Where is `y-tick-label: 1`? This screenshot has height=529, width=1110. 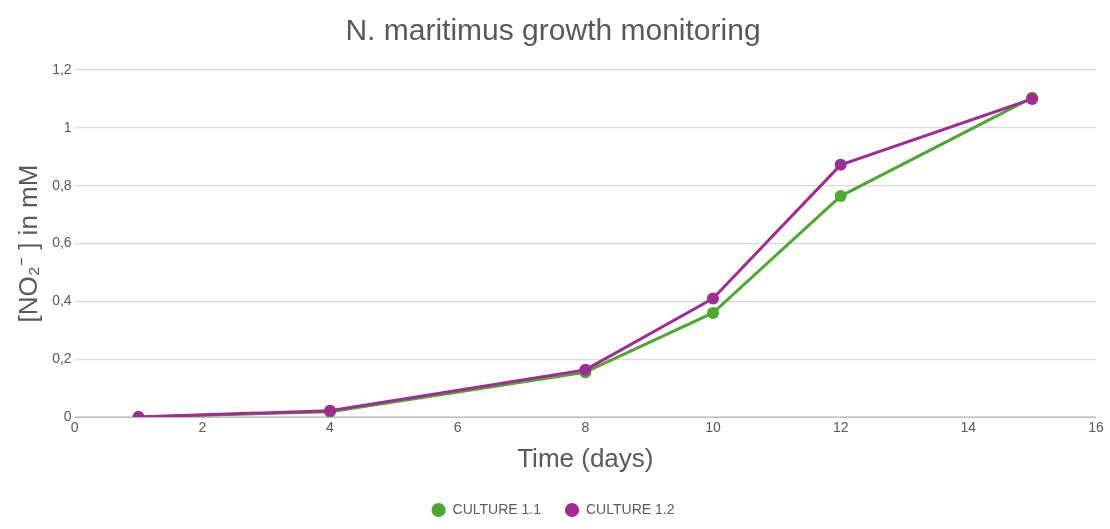 y-tick-label: 1 is located at coordinates (67, 126).